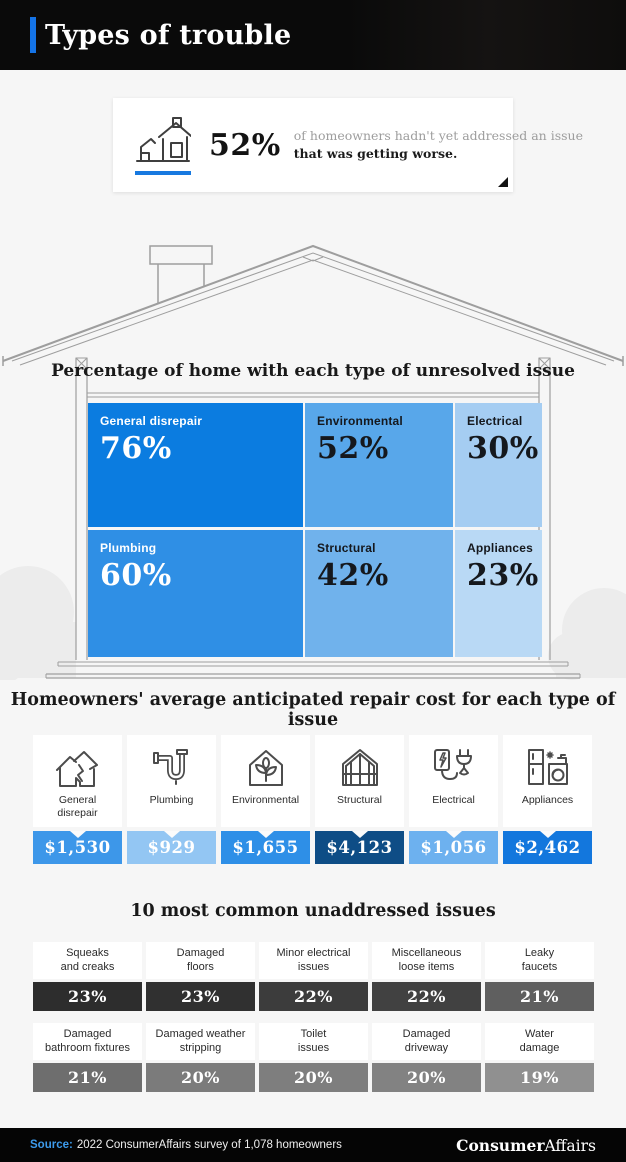 This screenshot has height=1162, width=626. Describe the element at coordinates (495, 421) in the screenshot. I see `treemap-cell-label: Electrical` at that location.